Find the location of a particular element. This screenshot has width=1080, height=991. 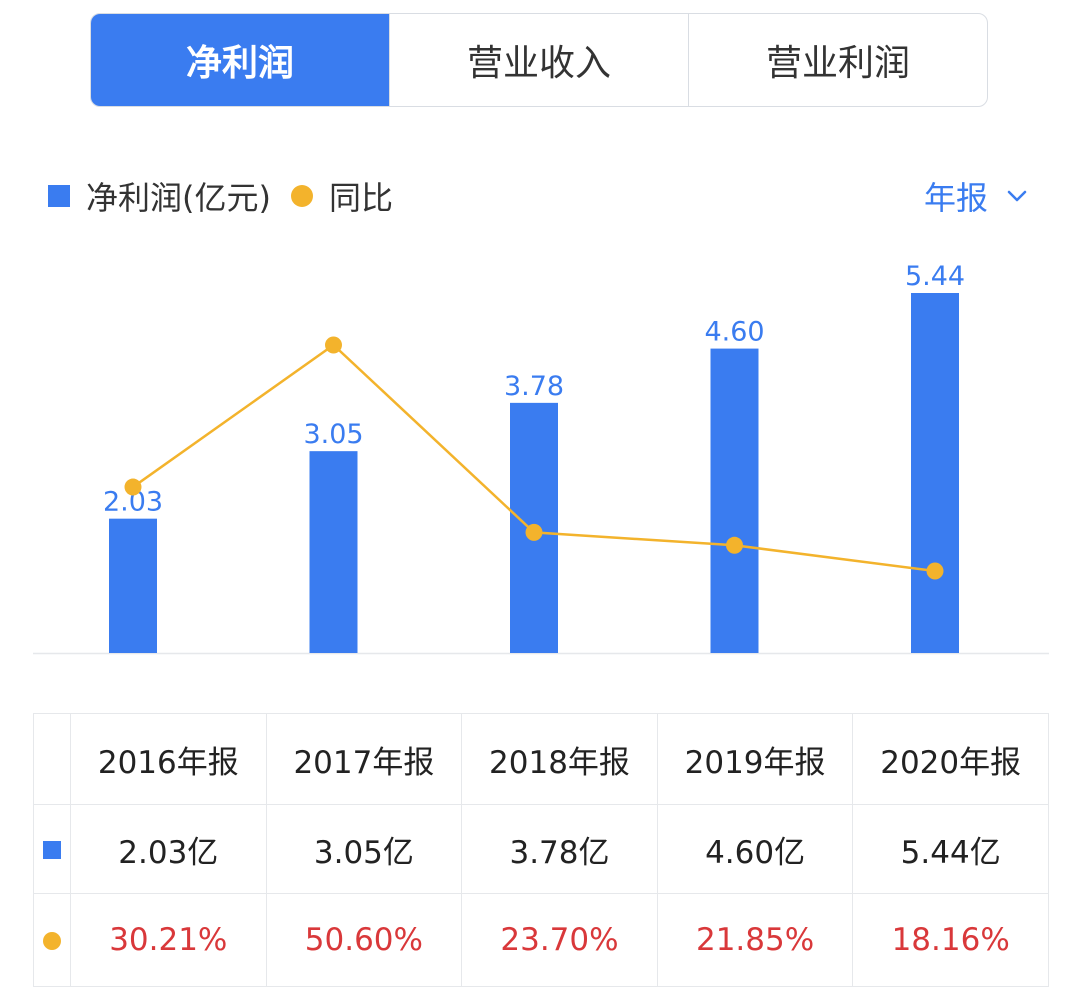

table-corner-cell is located at coordinates (52, 759).